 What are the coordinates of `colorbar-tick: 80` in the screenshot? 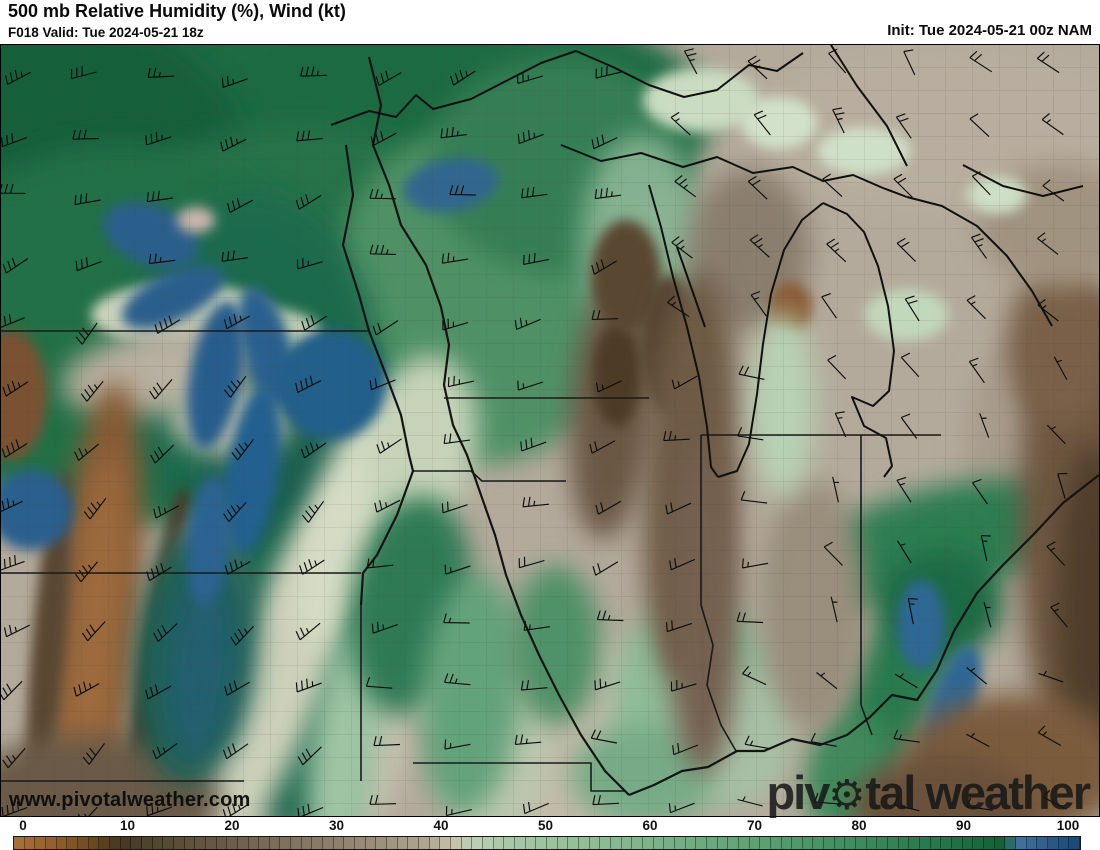 It's located at (859, 825).